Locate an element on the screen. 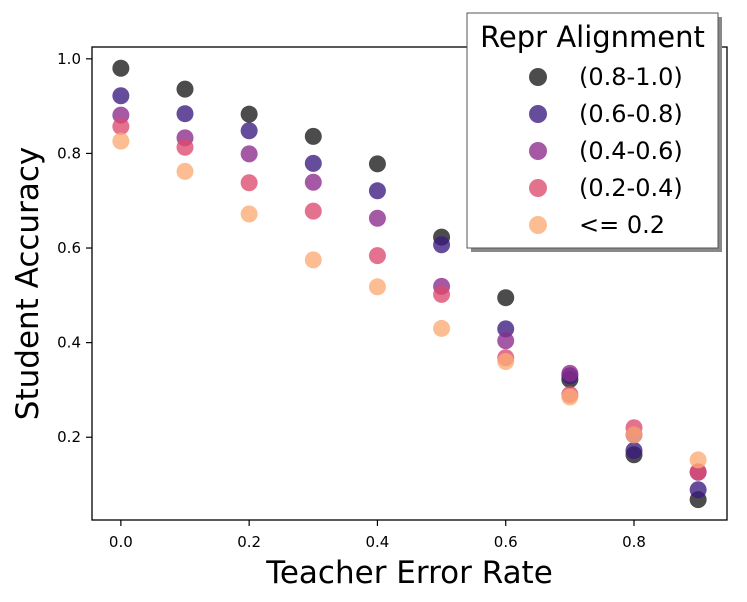 The image size is (747, 602). y-tick-label: 0.4 is located at coordinates (69, 343).